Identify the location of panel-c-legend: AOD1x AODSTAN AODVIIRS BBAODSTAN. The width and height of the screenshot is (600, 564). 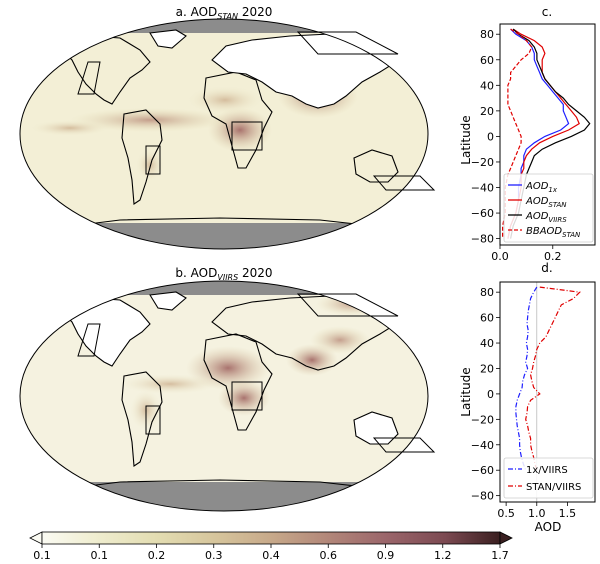
(548, 208).